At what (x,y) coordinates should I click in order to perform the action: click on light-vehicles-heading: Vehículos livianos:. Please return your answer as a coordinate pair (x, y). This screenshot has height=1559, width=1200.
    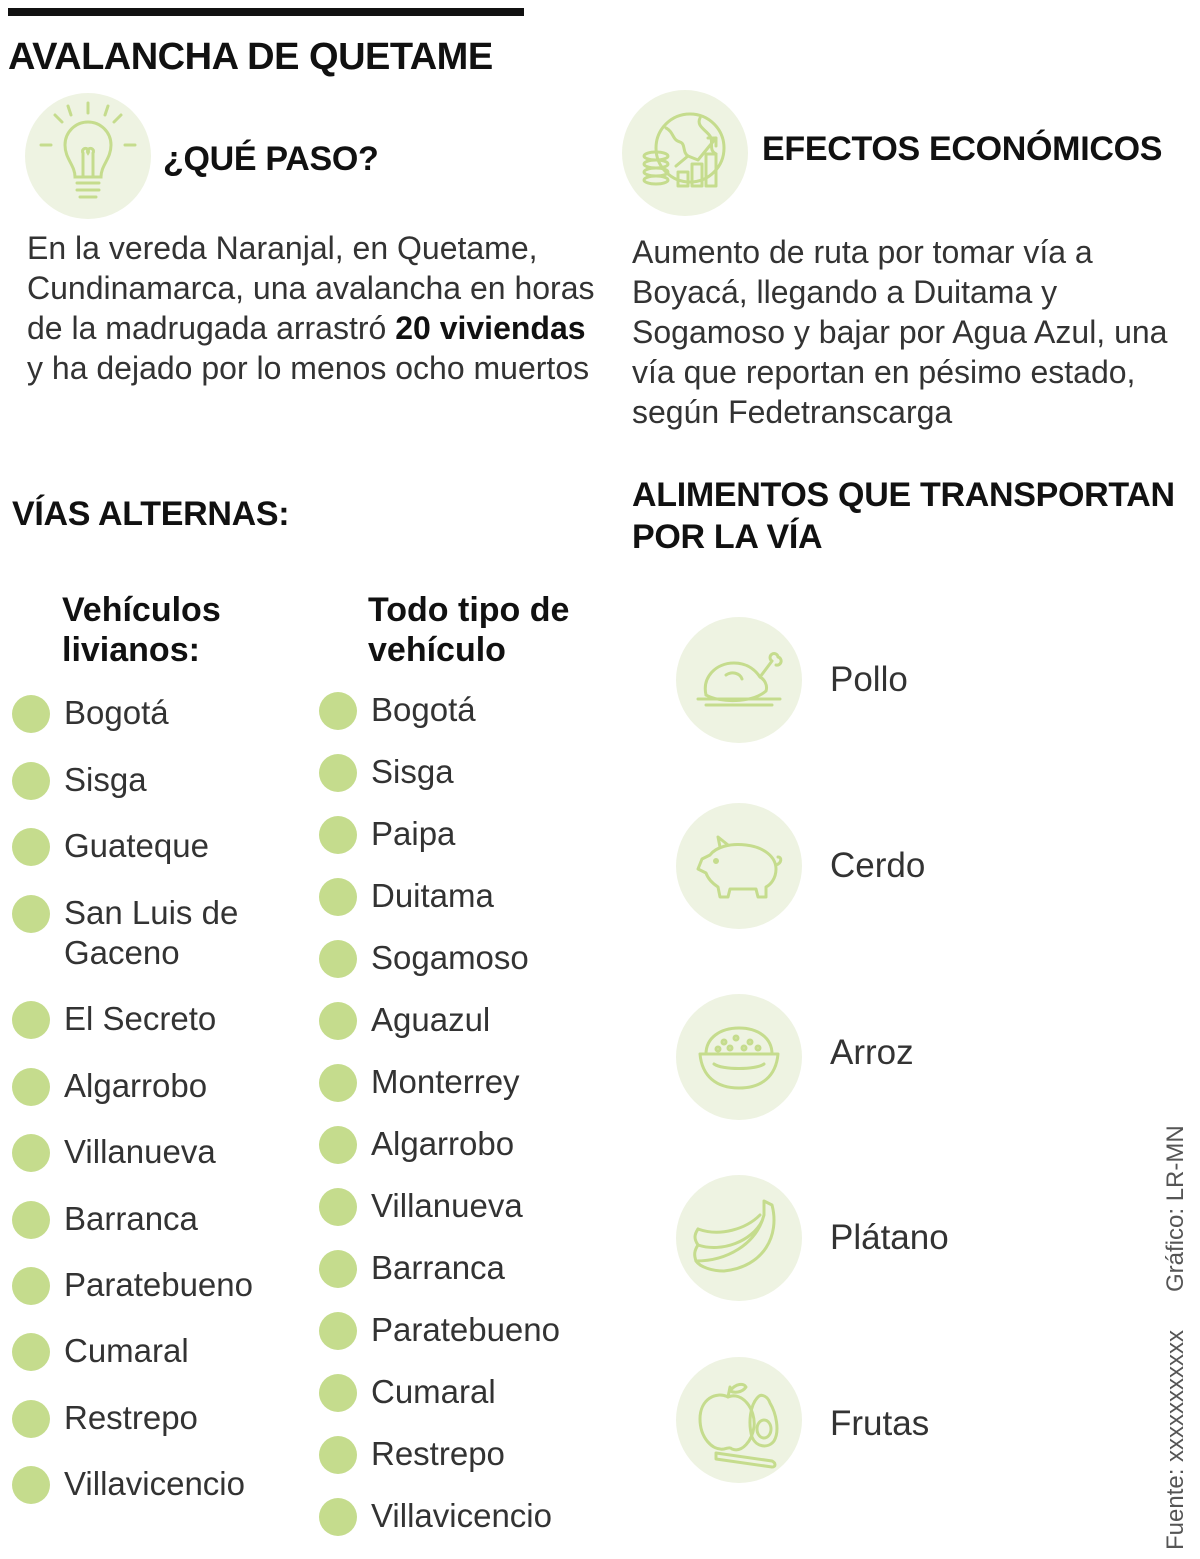
    Looking at the image, I should click on (141, 630).